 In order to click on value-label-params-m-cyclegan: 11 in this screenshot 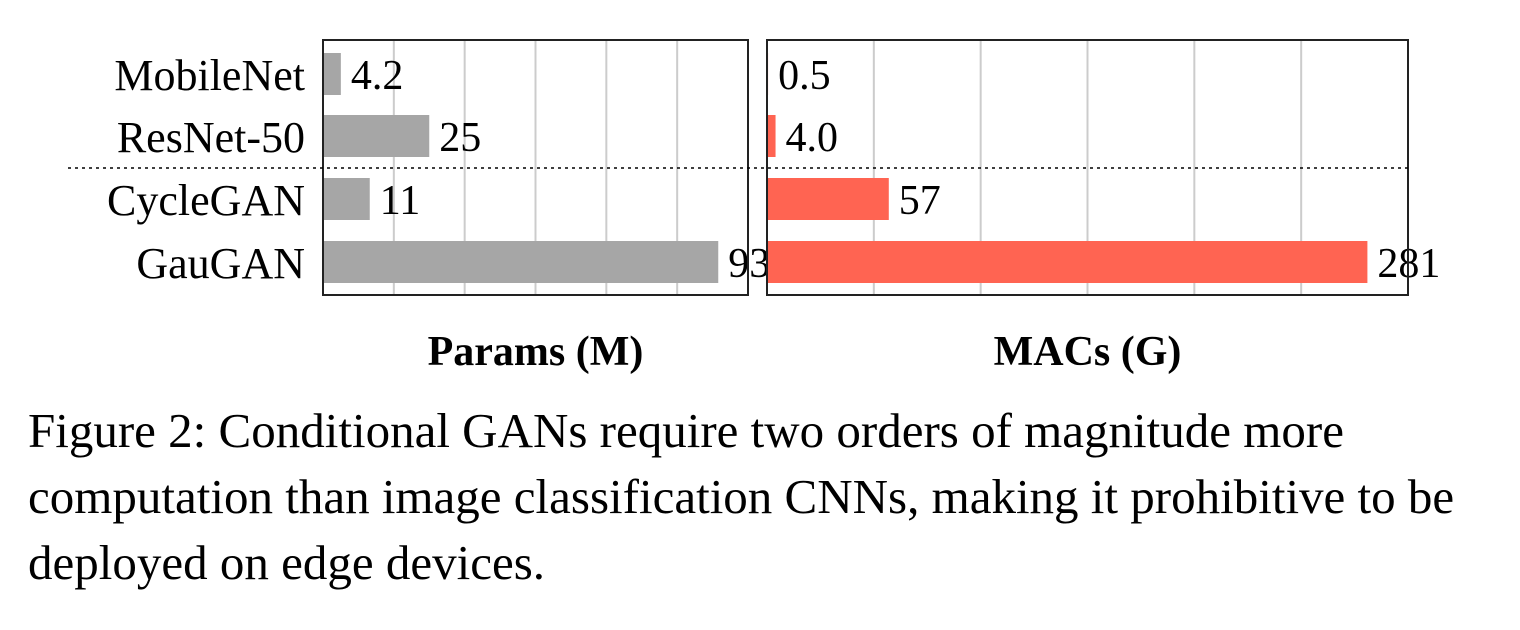, I will do `click(400, 201)`.